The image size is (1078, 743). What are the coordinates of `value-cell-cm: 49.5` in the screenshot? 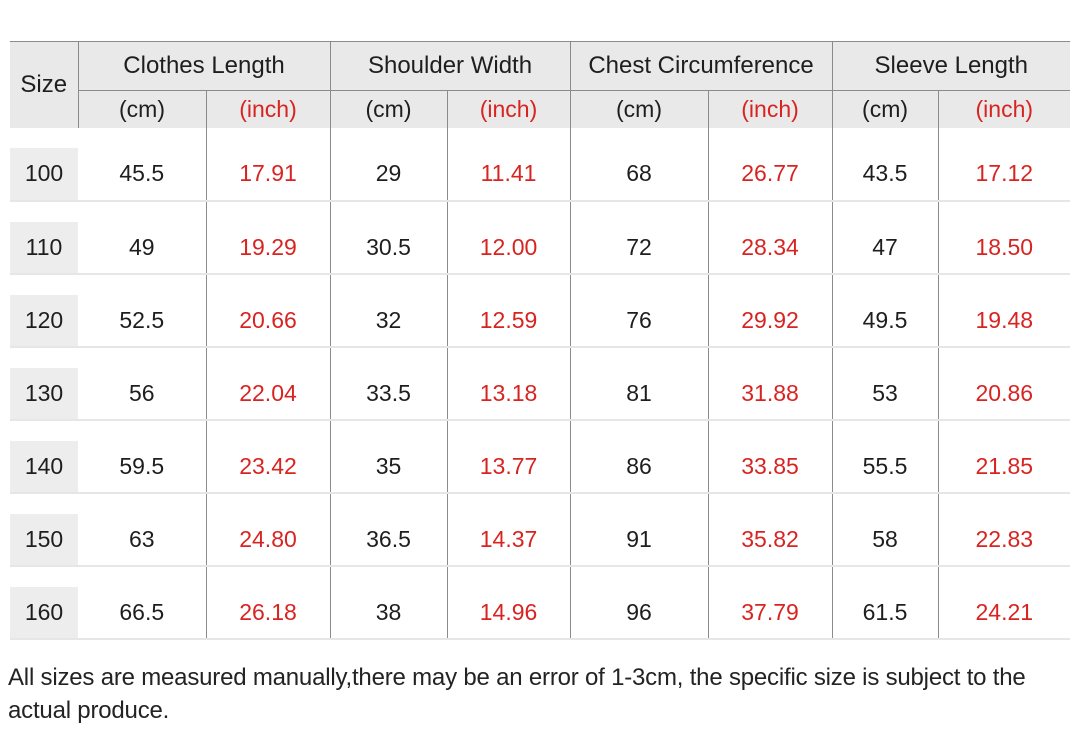 It's located at (885, 310).